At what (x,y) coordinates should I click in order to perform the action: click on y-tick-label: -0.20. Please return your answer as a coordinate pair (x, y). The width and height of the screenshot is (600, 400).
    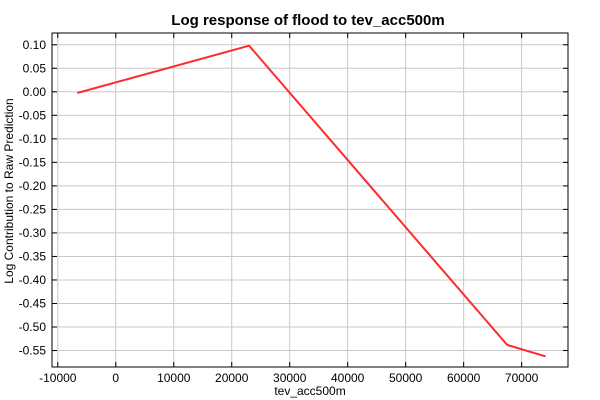
    Looking at the image, I should click on (33, 186).